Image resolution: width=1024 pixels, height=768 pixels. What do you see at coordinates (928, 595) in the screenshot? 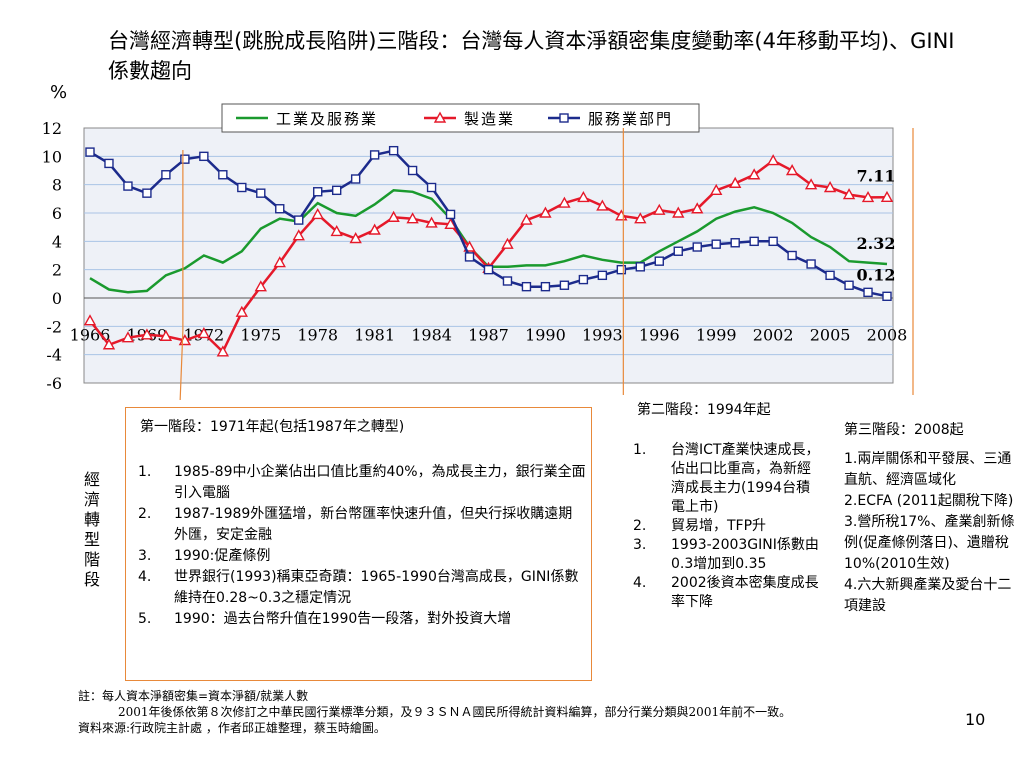
I see `stage3-item: 4.六大新興產業及愛台十二項建設` at bounding box center [928, 595].